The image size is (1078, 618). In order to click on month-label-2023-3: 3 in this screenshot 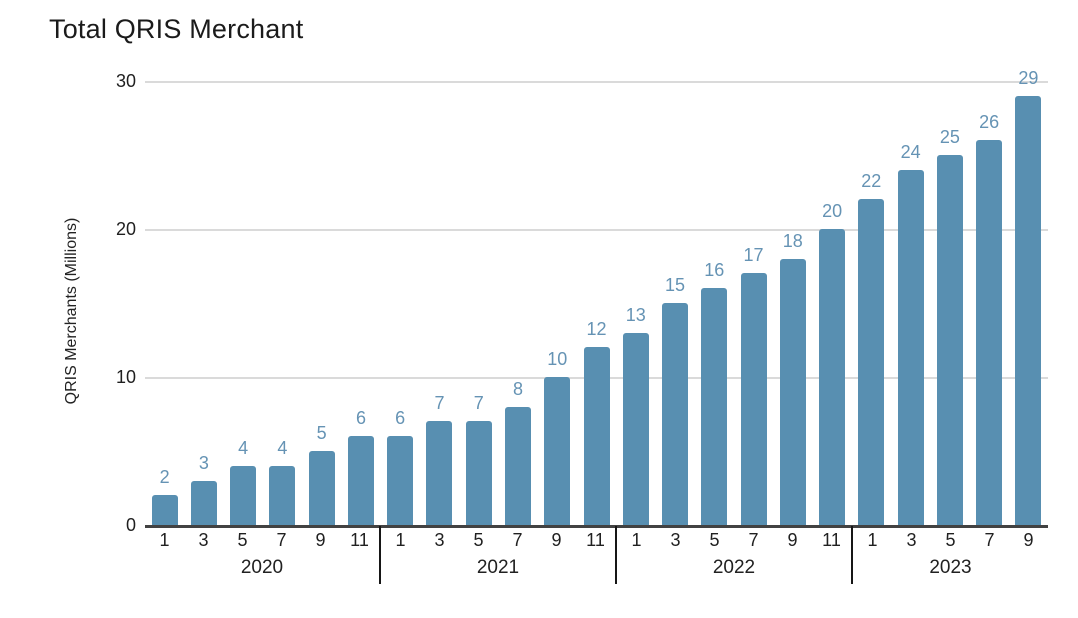, I will do `click(911, 539)`.